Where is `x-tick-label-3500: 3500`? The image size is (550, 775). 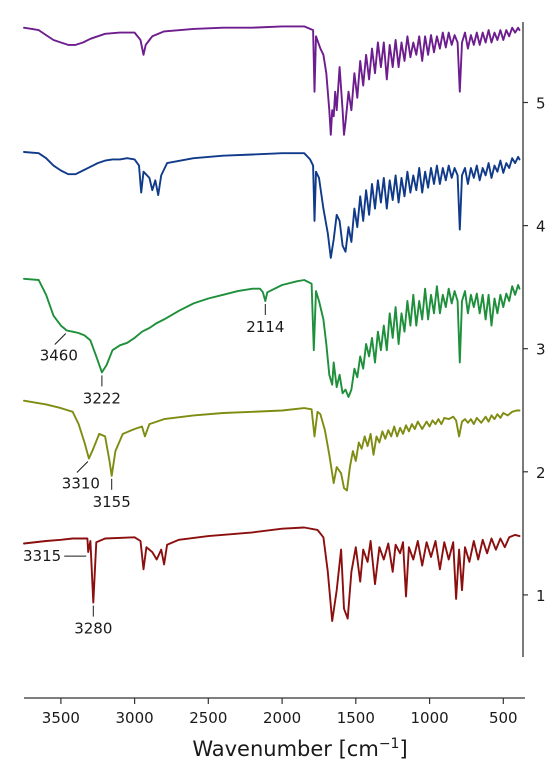 x-tick-label-3500: 3500 is located at coordinates (61, 718).